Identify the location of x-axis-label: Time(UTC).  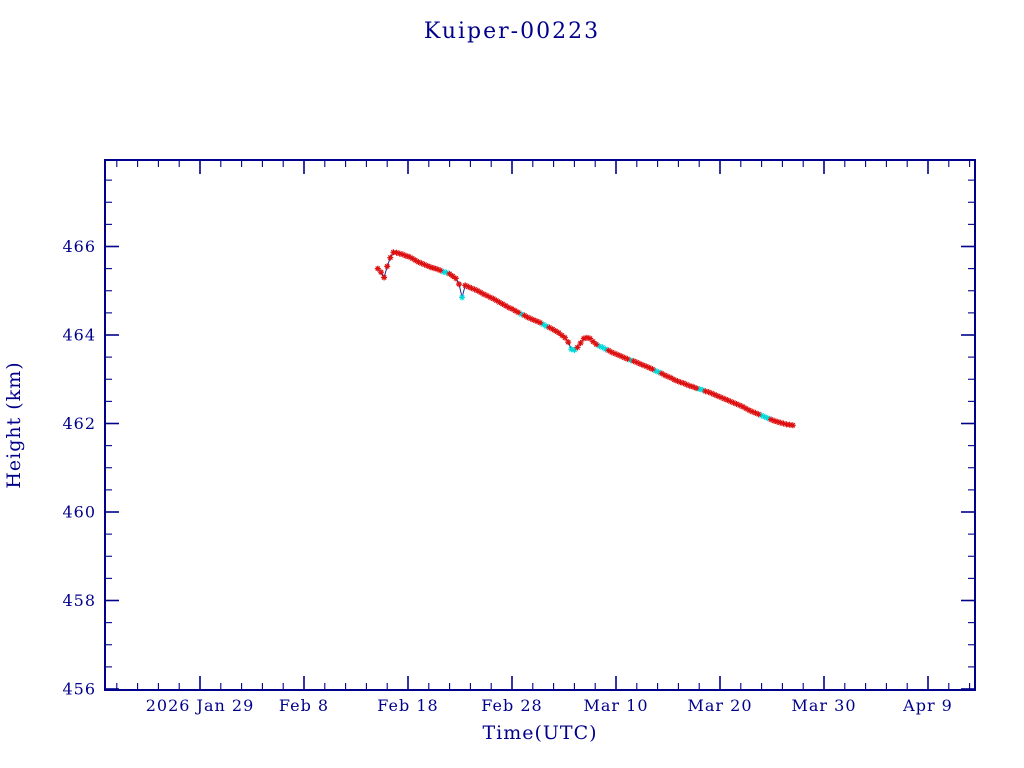
(539, 733).